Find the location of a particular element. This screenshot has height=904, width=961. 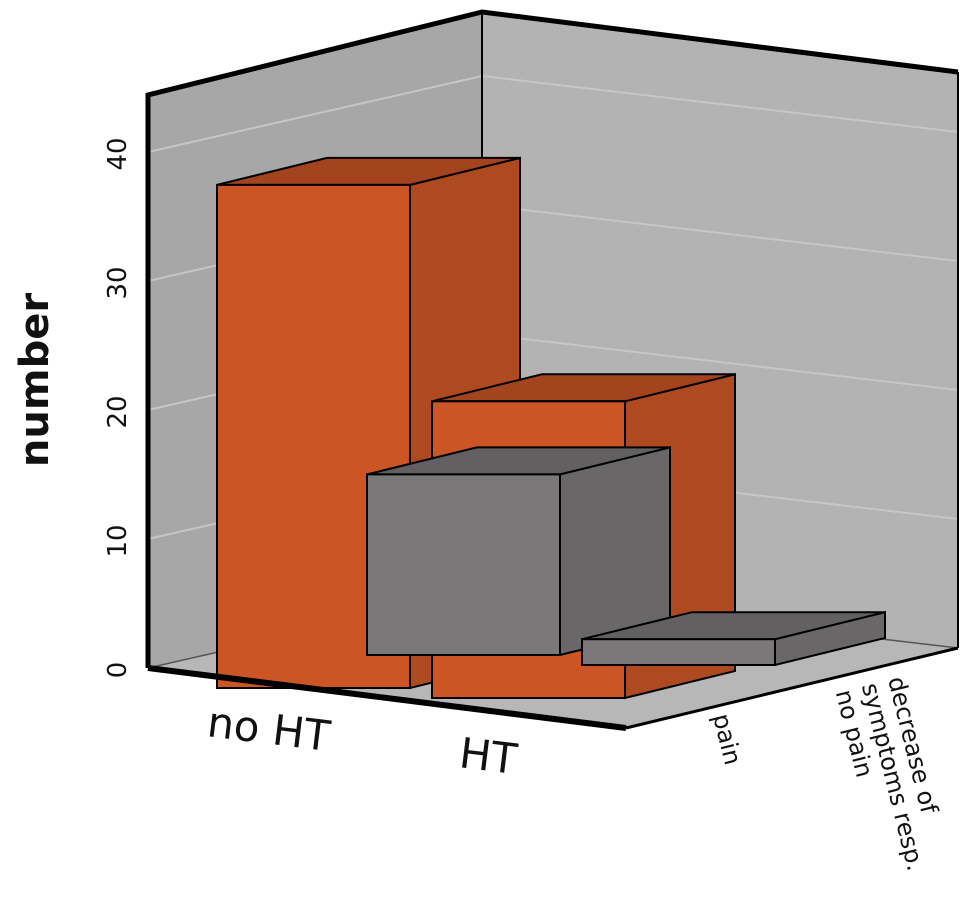

y-tick-label: 20 is located at coordinates (118, 411).